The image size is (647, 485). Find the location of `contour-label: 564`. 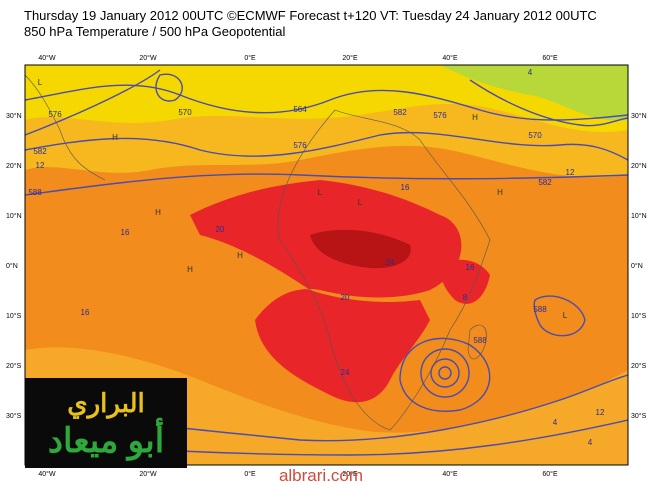

contour-label: 564 is located at coordinates (300, 109).